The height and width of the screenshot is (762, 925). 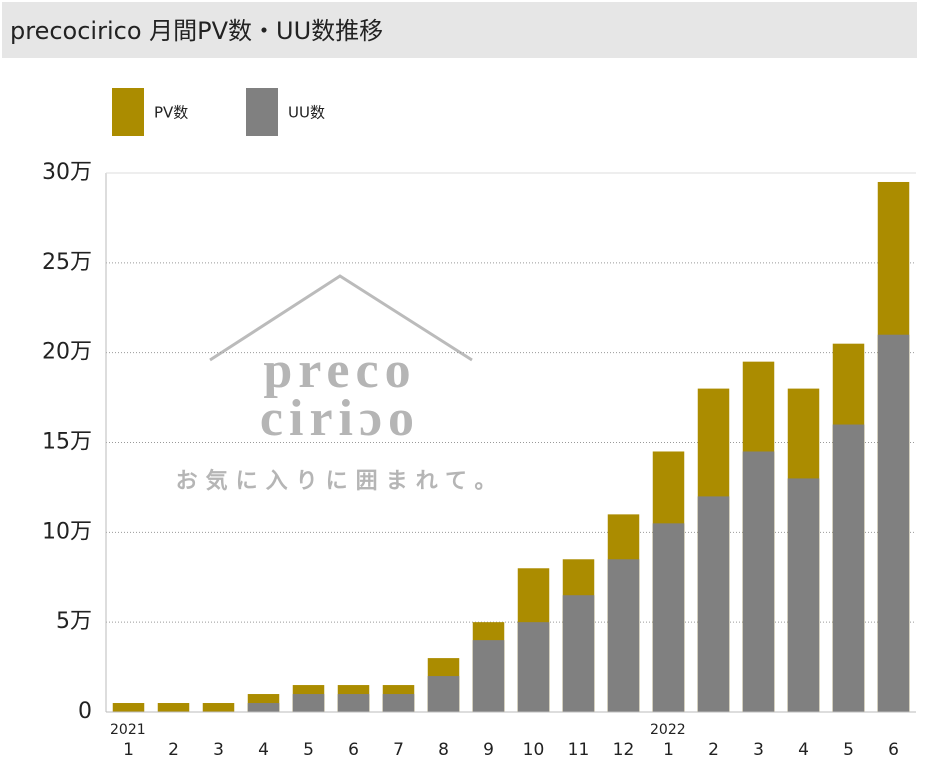 What do you see at coordinates (341, 318) in the screenshot?
I see `watermark-roof` at bounding box center [341, 318].